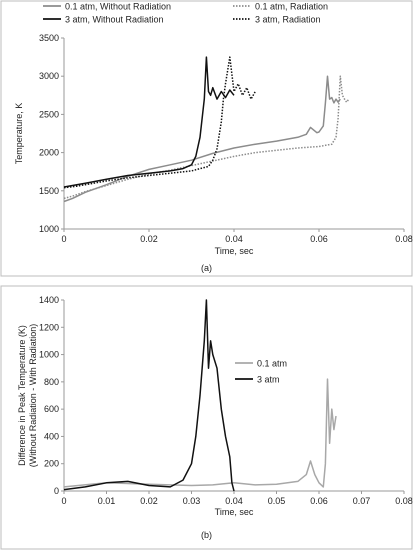 This screenshot has width=414, height=550. Describe the element at coordinates (291, 7) in the screenshot. I see `legend-label-2: 0.1 atm, Radiation` at that location.